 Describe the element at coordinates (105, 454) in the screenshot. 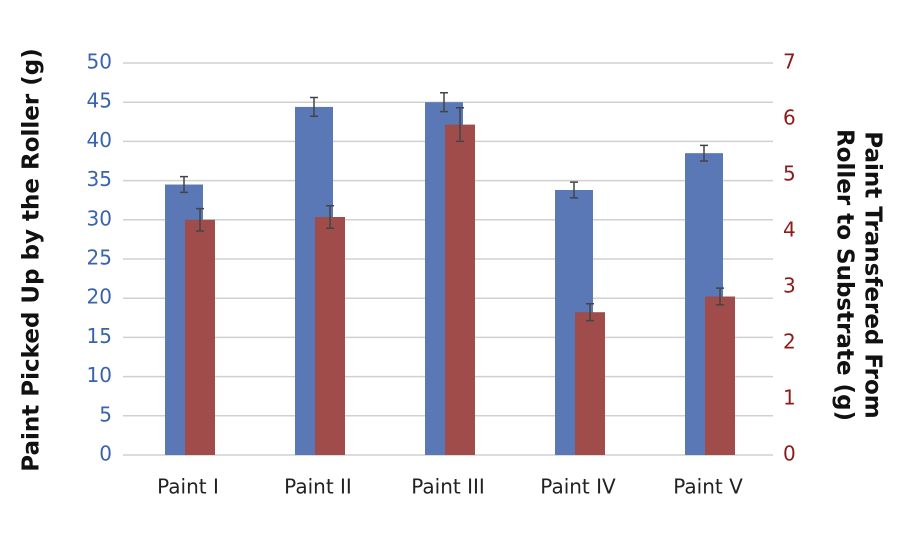

I see `y-tick-label: 0` at that location.